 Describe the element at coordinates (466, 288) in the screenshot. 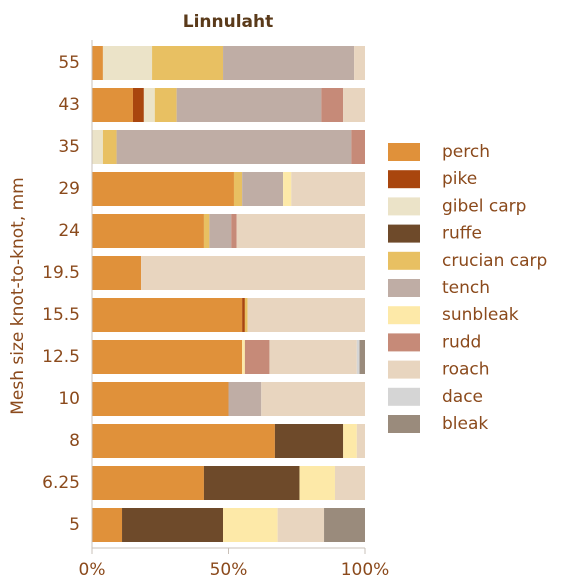

I see `legend-label: tench` at that location.